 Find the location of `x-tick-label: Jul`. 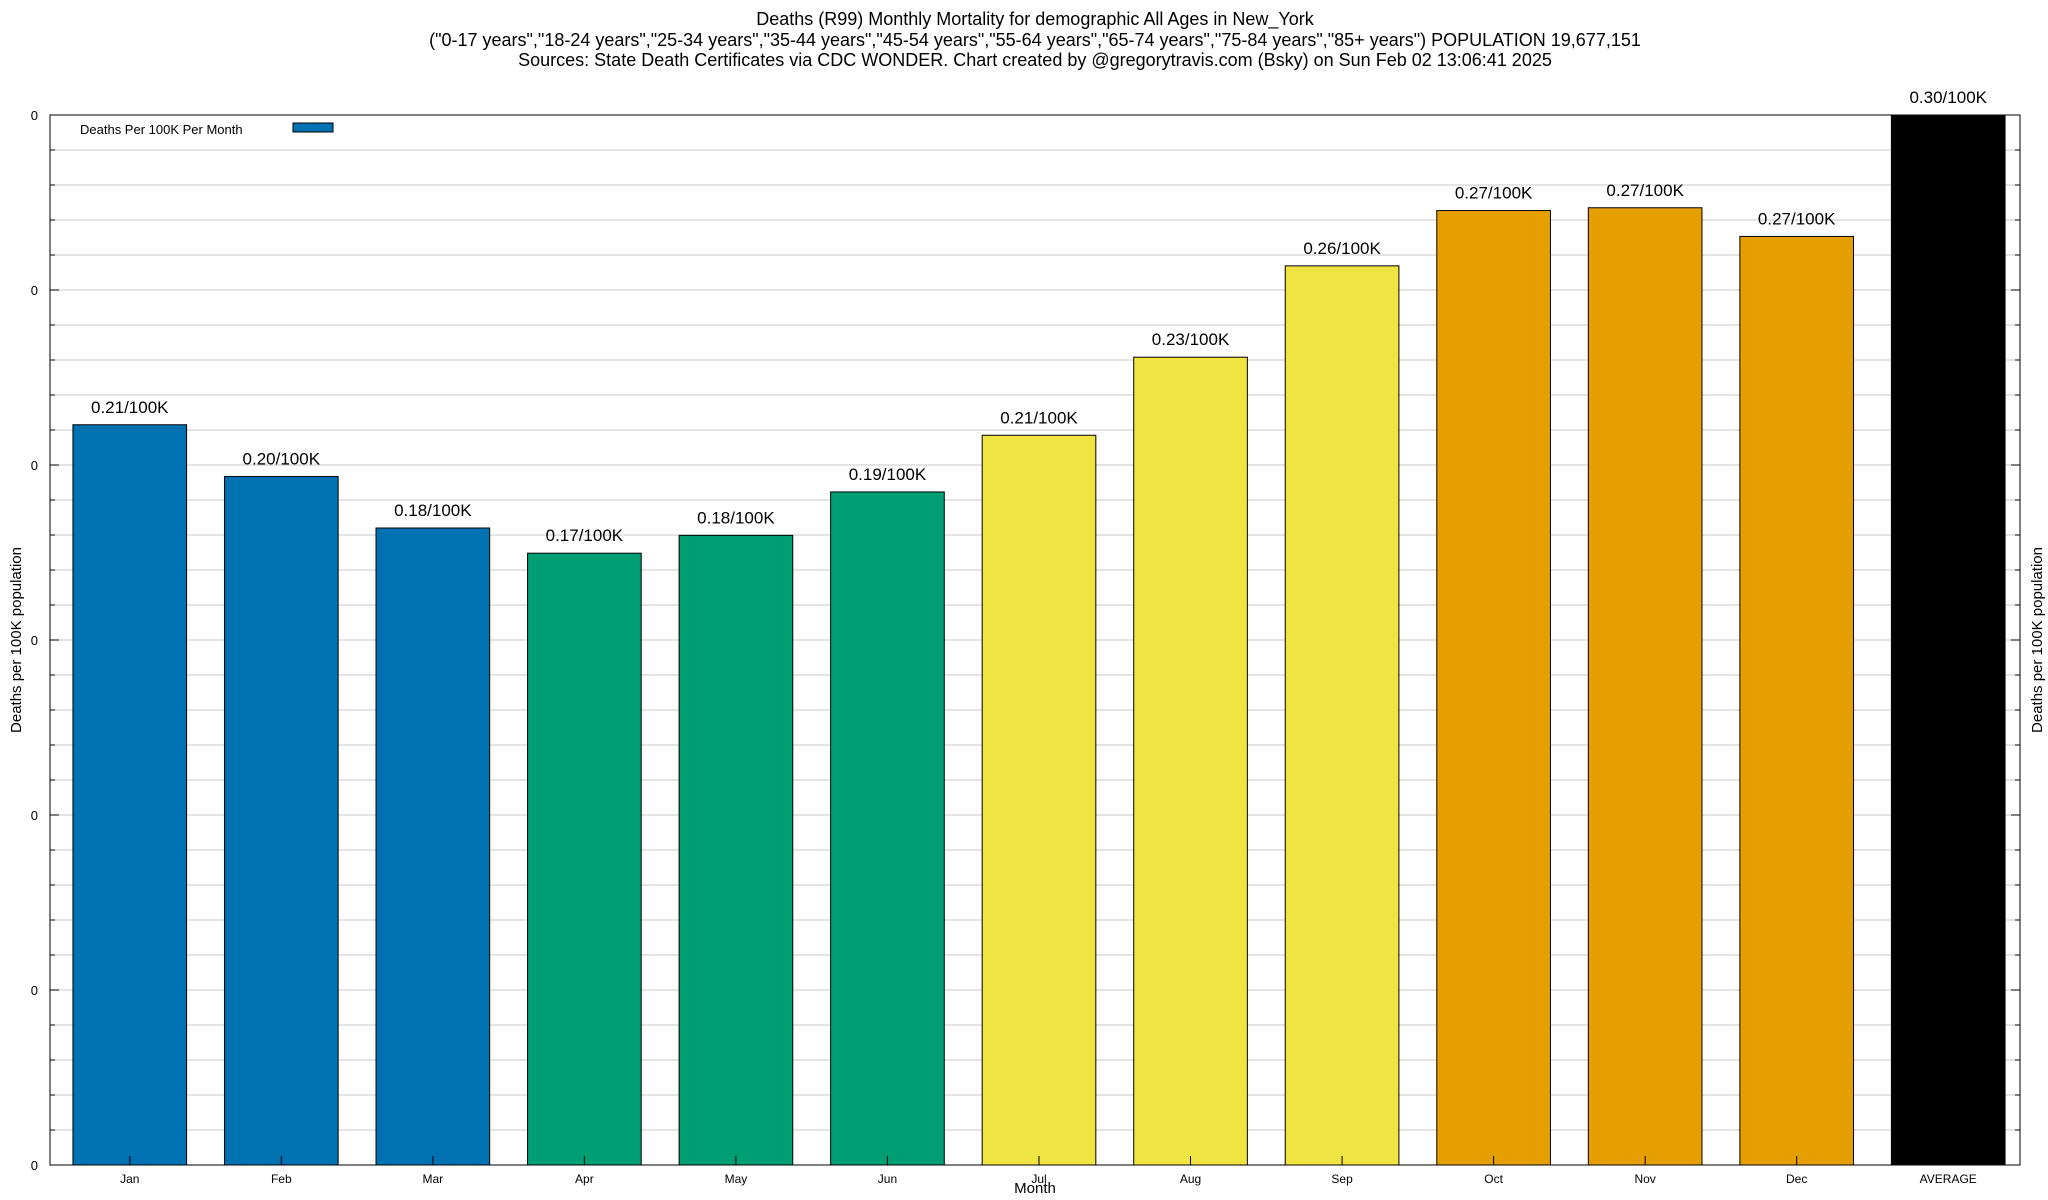

x-tick-label: Jul is located at coordinates (1038, 1179).